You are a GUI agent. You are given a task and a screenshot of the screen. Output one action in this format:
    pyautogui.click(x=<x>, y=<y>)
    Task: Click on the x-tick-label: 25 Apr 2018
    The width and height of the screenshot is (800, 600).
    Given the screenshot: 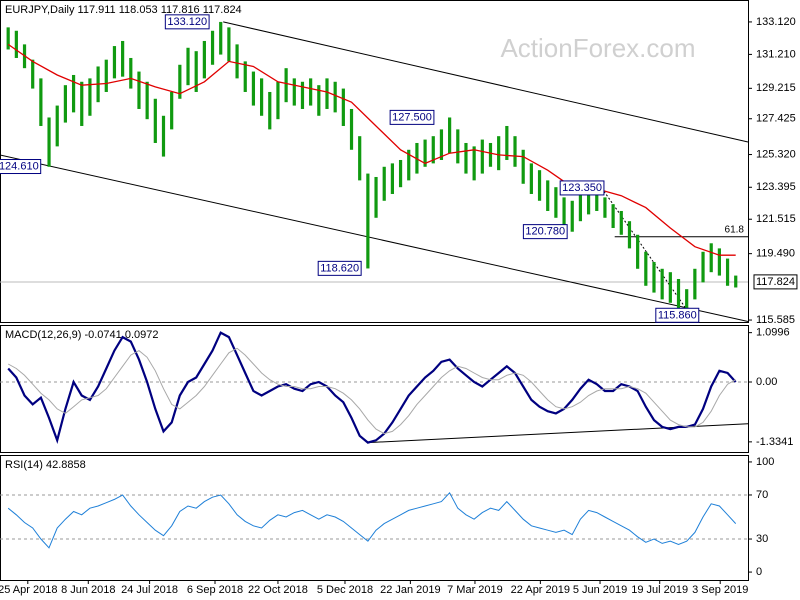 What is the action you would take?
    pyautogui.click(x=28, y=590)
    